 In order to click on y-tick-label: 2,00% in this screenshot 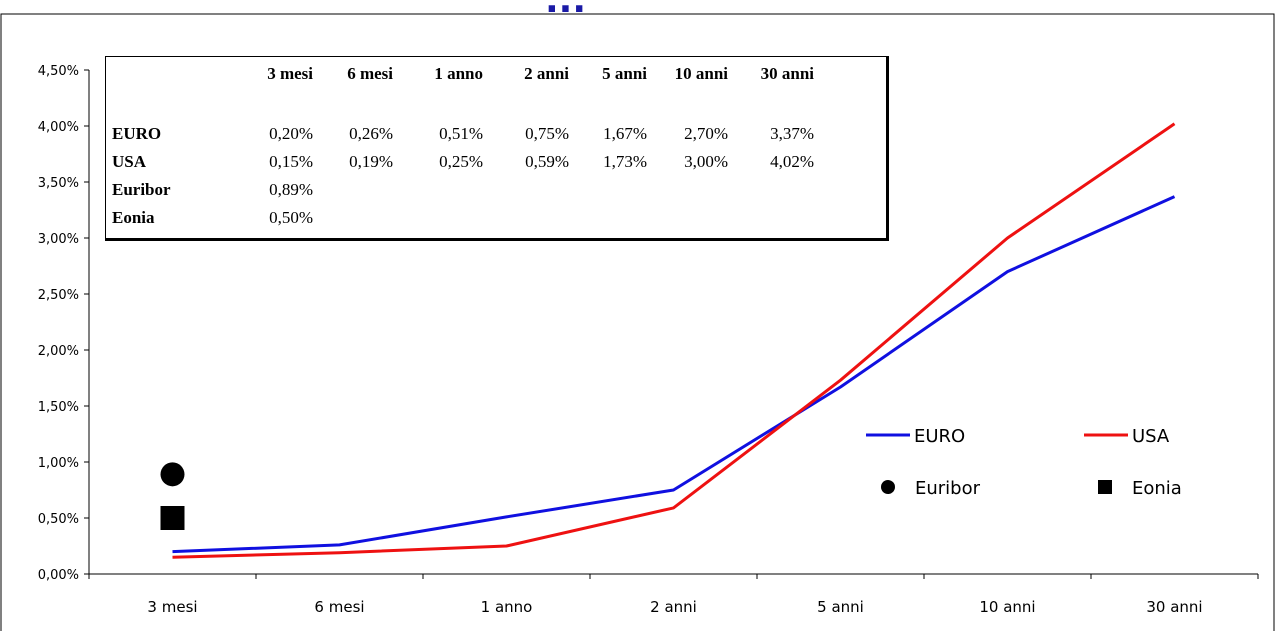, I will do `click(58, 351)`.